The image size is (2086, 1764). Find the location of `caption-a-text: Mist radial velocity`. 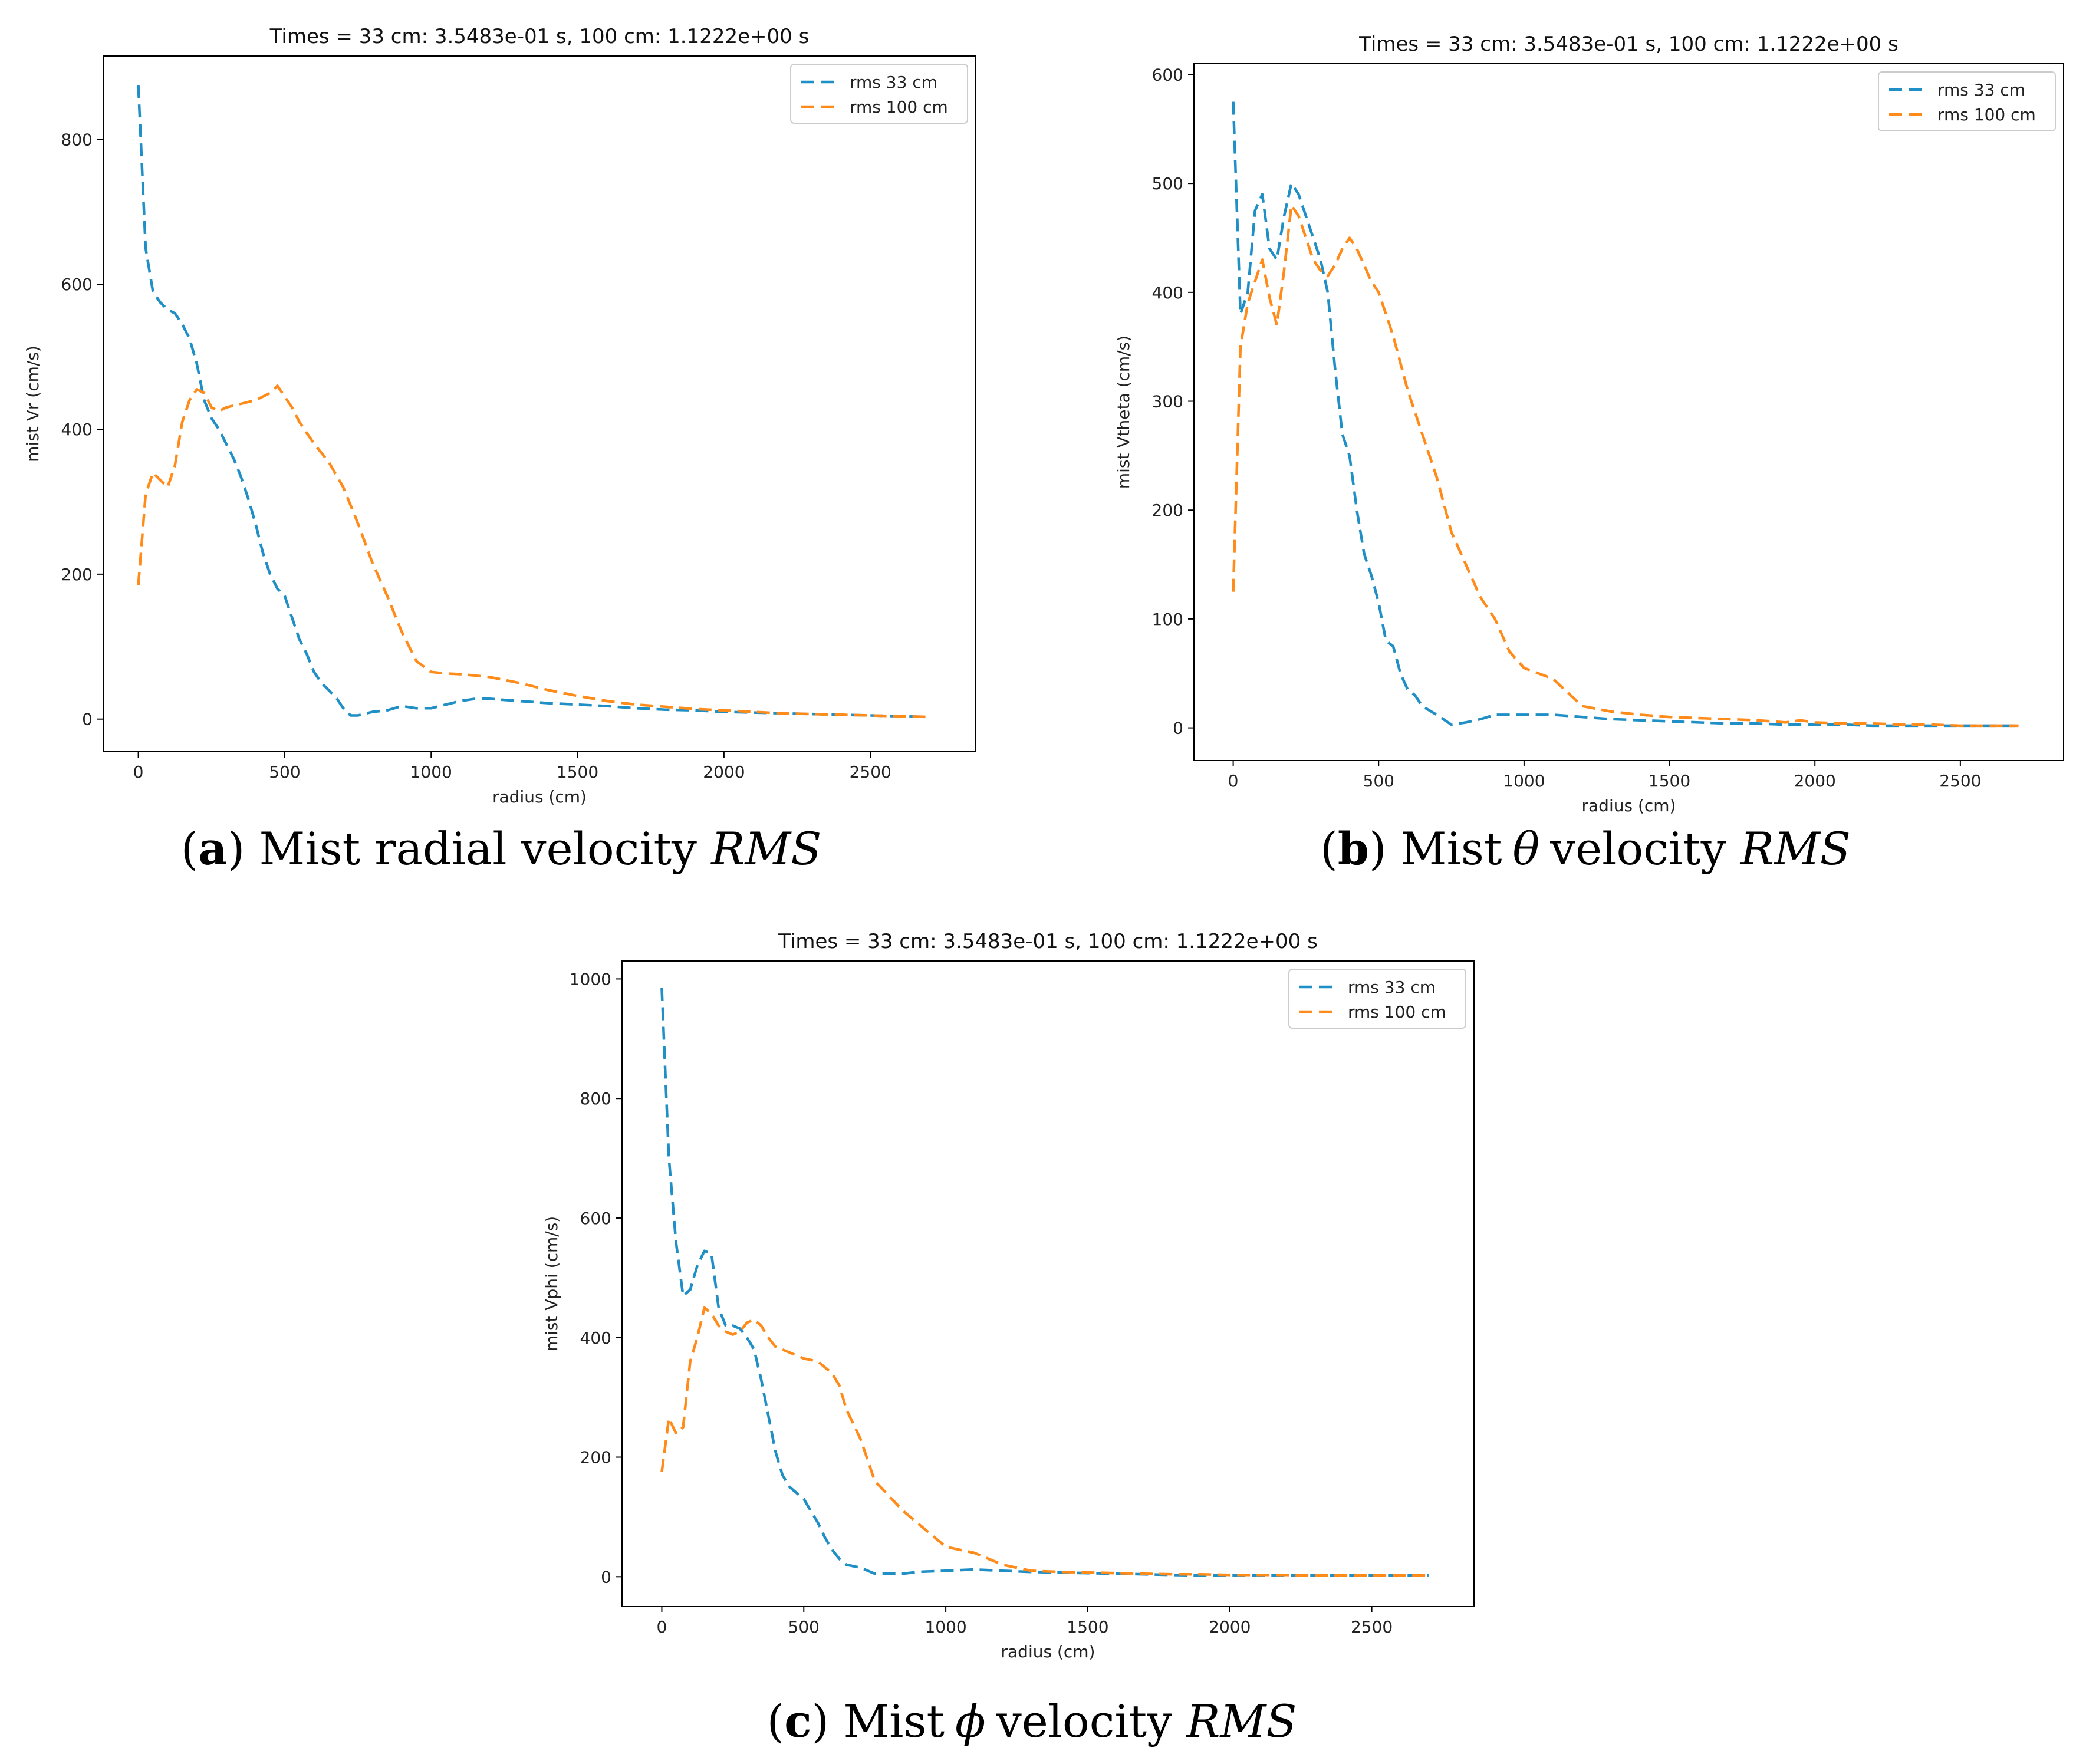

caption-a-text: Mist radial velocity is located at coordinates (478, 848).